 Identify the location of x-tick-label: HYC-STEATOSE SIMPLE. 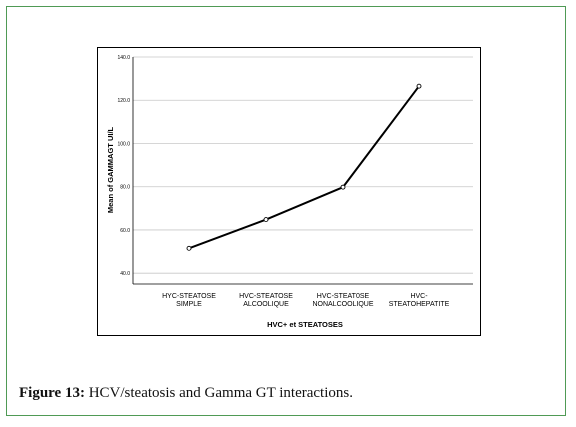
(189, 300).